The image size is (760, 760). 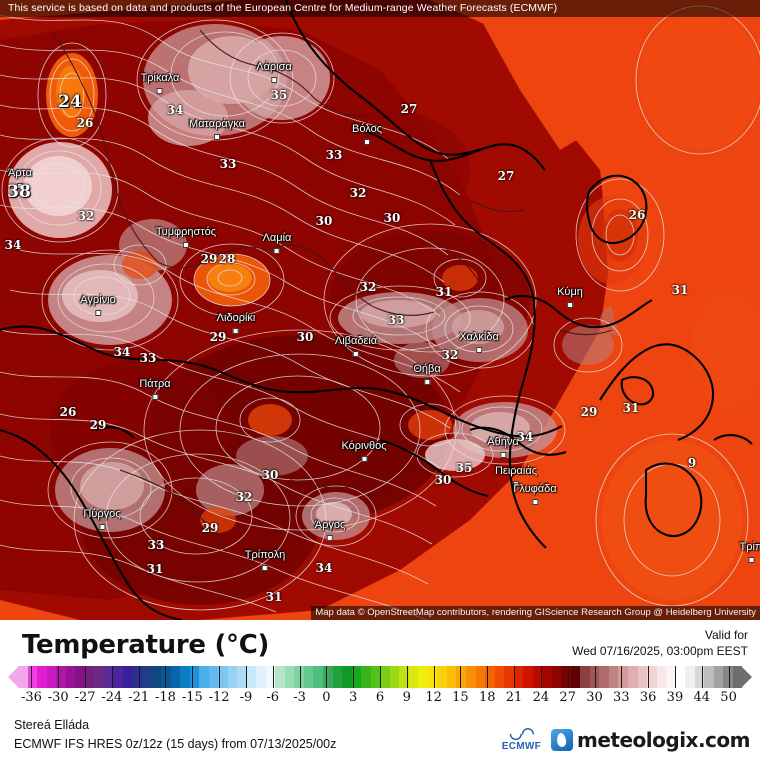 What do you see at coordinates (541, 697) in the screenshot?
I see `color-scale-tick-label: 24` at bounding box center [541, 697].